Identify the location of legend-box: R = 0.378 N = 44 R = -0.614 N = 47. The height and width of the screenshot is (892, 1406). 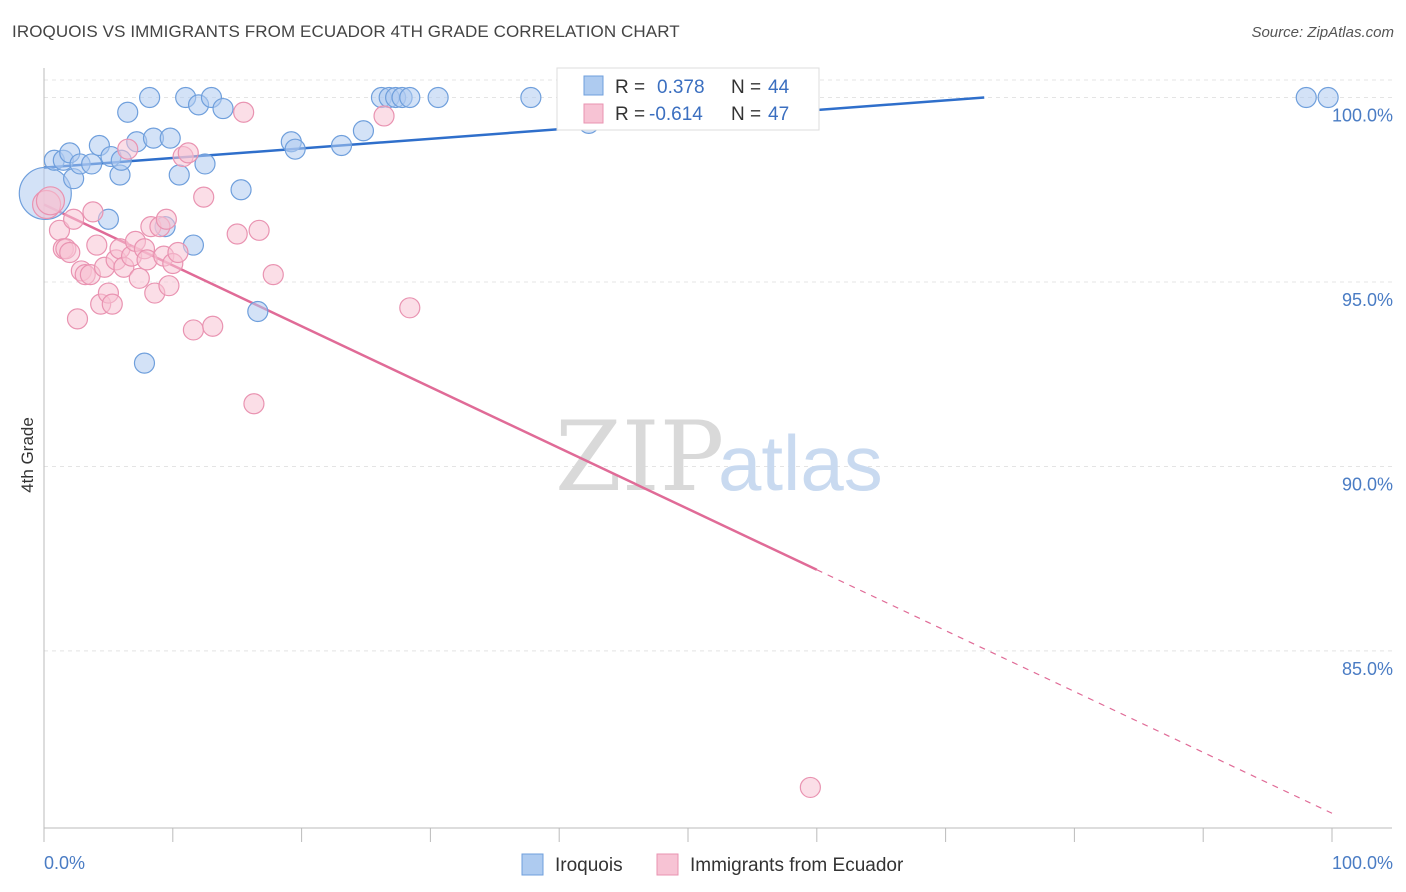
(688, 99).